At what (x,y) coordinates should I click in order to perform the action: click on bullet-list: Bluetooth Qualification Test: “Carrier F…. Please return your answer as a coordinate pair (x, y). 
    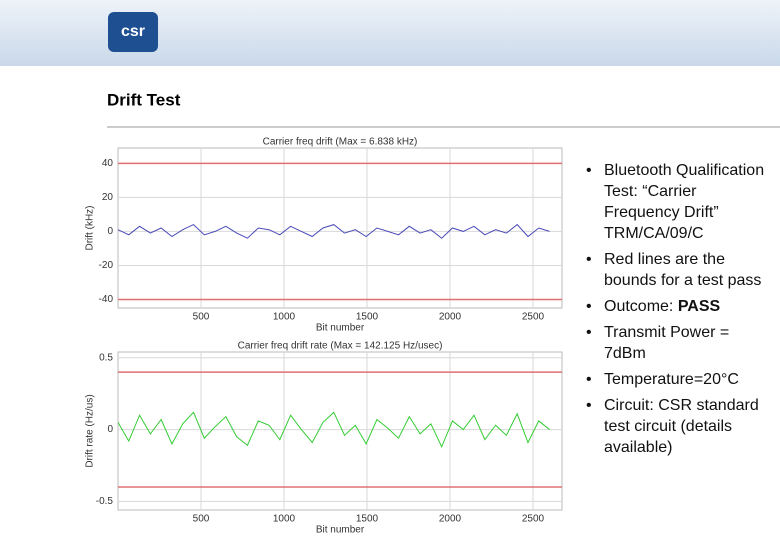
    Looking at the image, I should click on (679, 311).